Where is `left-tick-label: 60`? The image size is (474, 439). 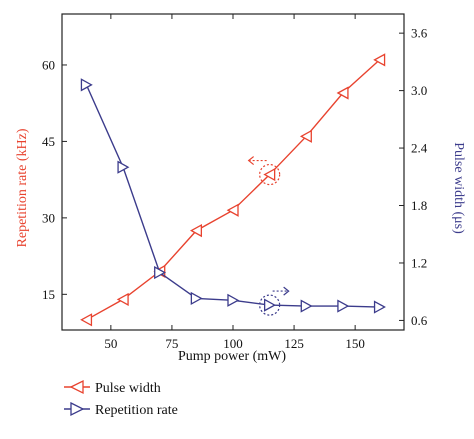 left-tick-label: 60 is located at coordinates (48, 64).